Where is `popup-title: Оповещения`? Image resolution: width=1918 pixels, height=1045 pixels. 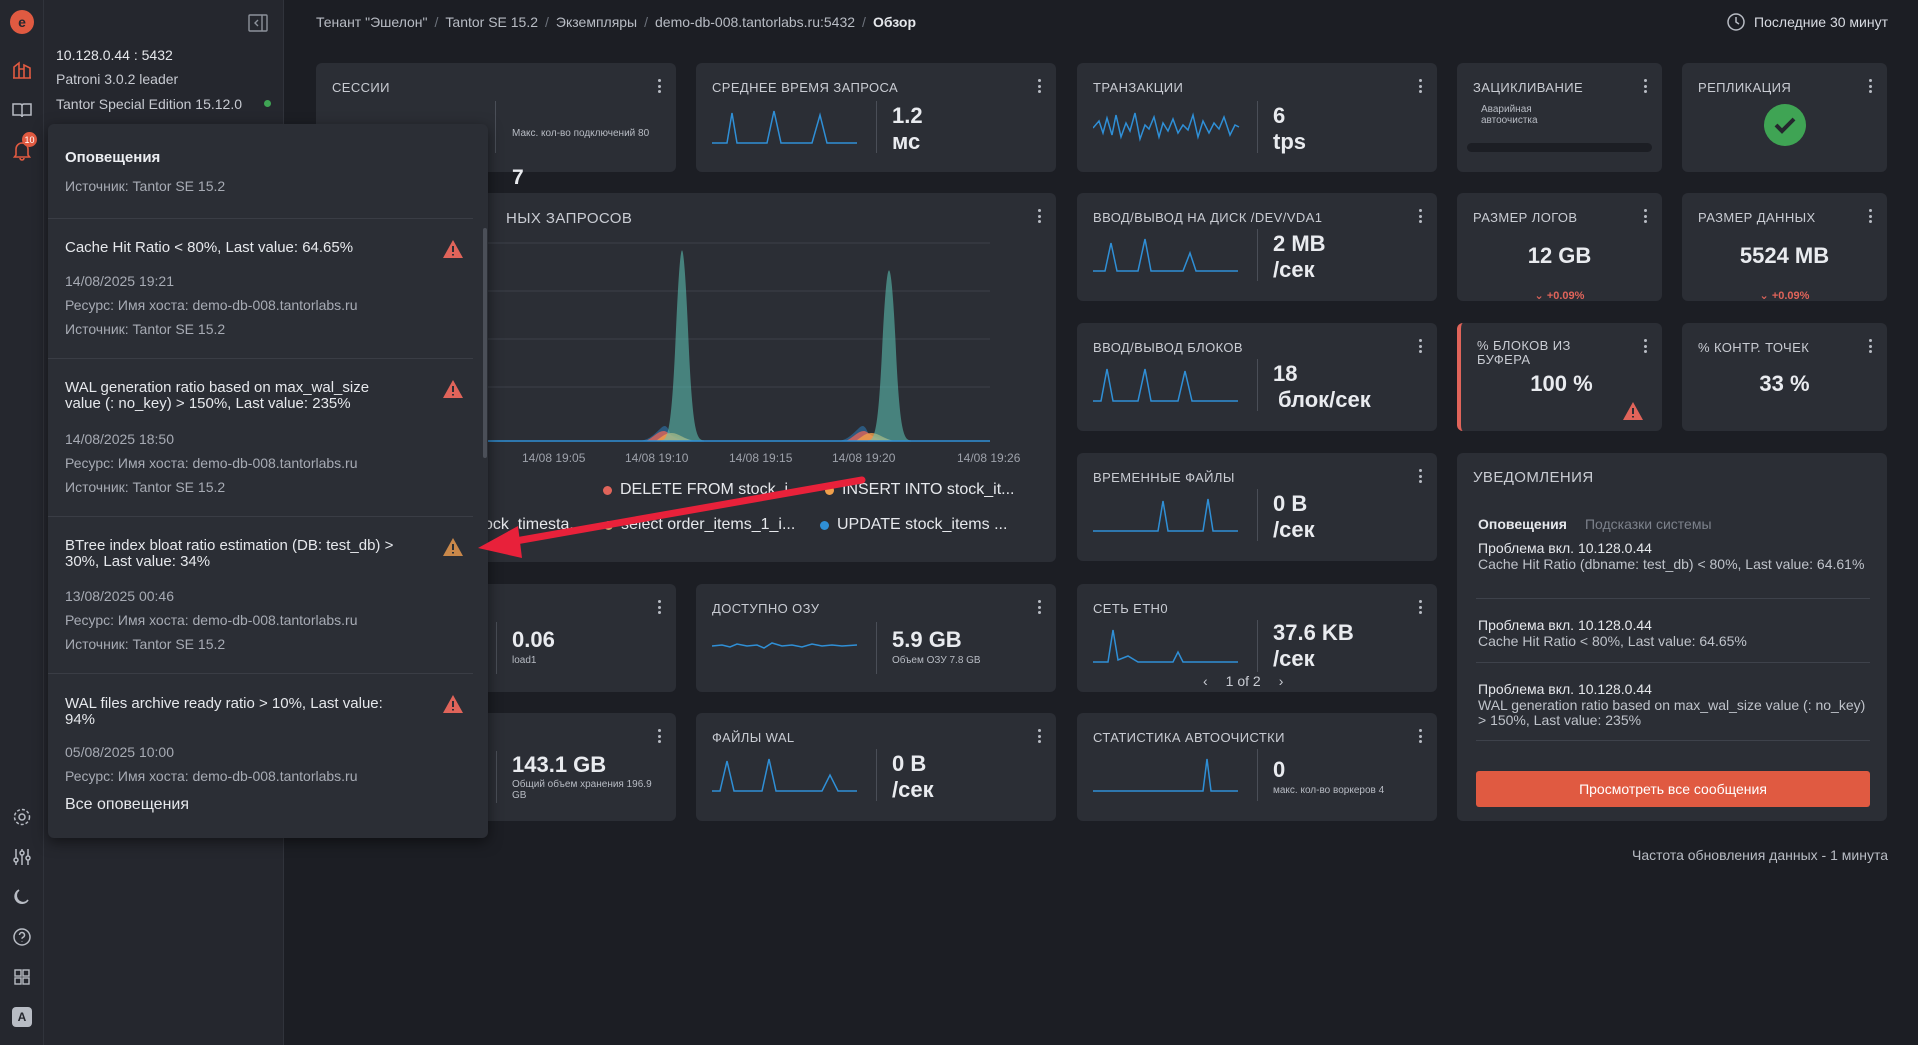
popup-title: Оповещения is located at coordinates (113, 157).